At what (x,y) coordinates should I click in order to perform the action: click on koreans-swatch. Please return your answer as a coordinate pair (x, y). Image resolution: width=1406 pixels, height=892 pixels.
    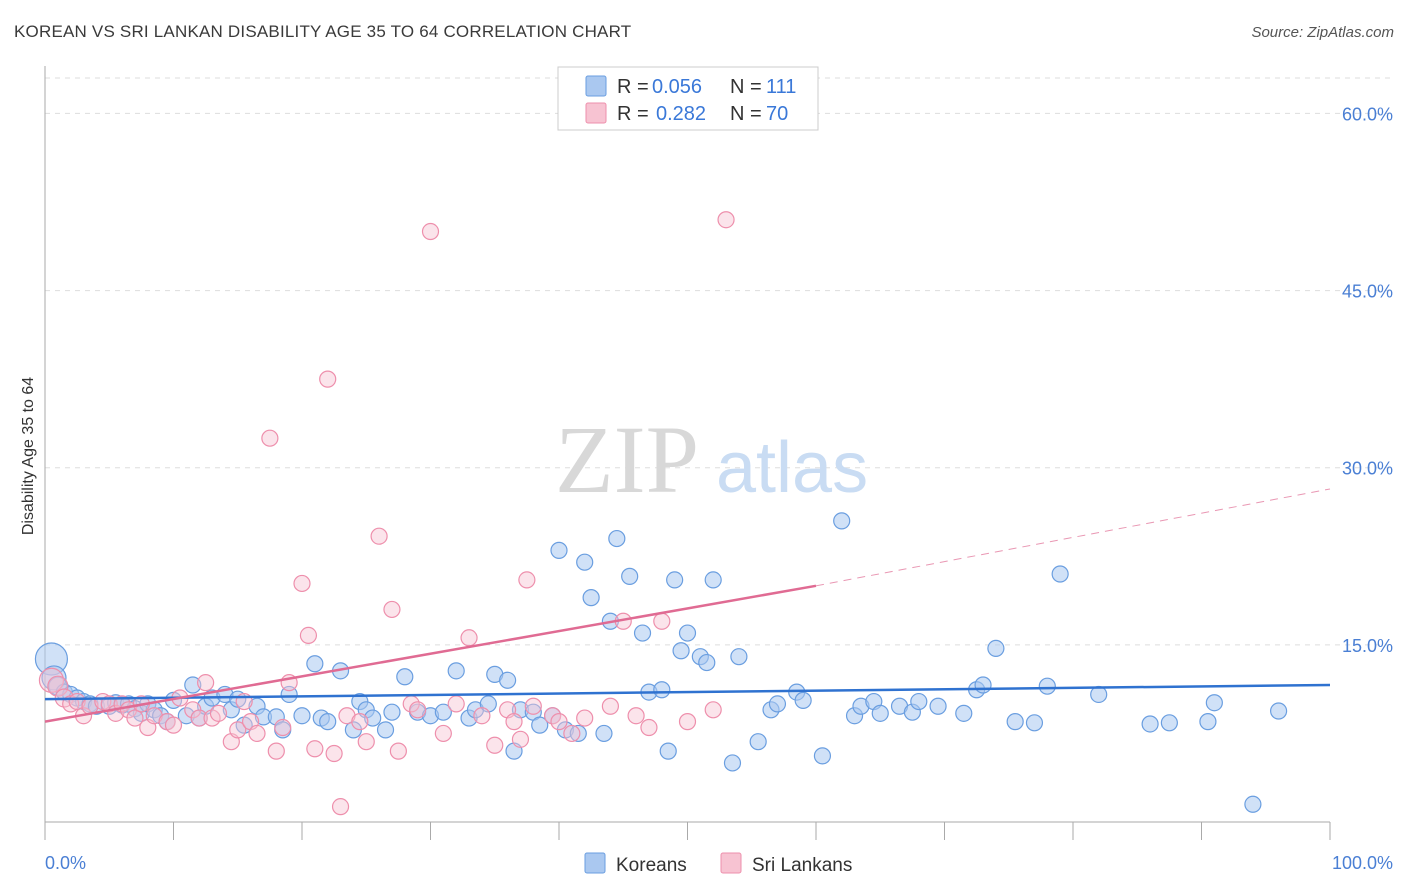
    Looking at the image, I should click on (596, 86).